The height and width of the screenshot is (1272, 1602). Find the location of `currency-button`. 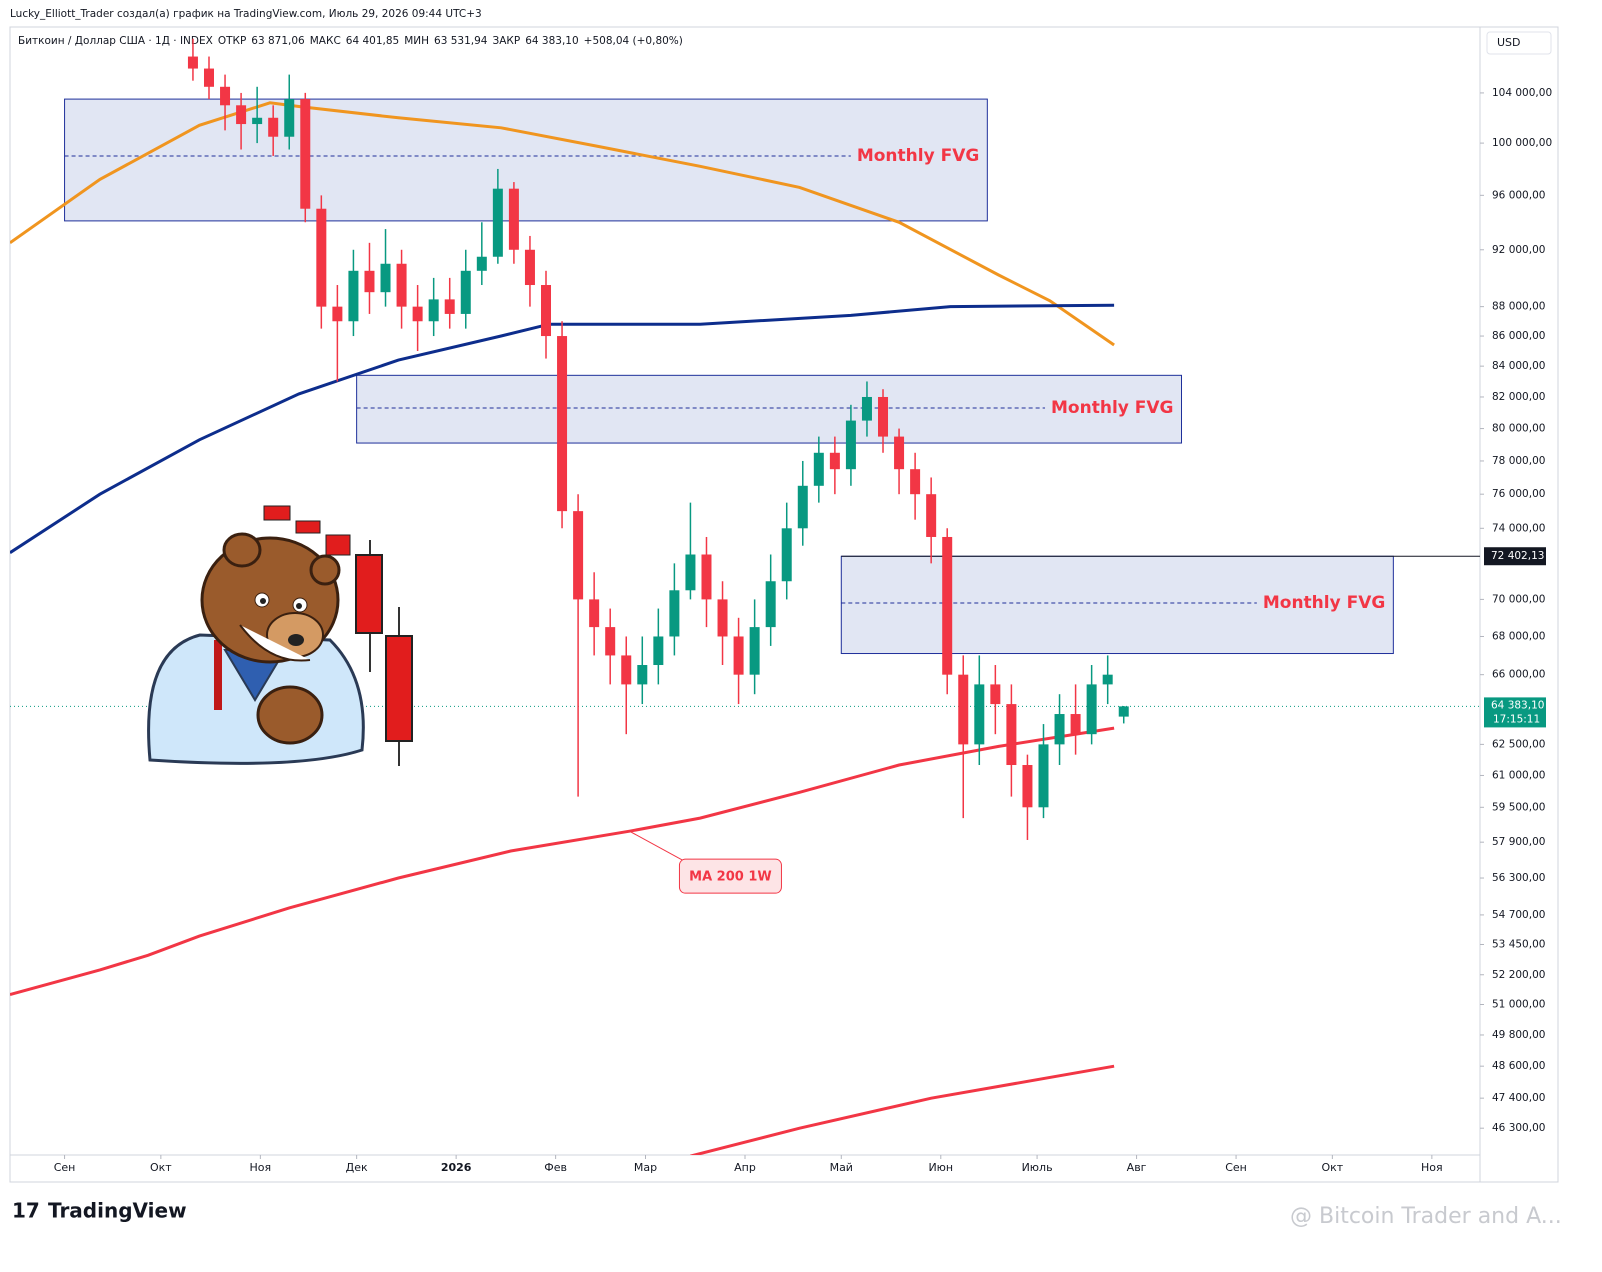

currency-button is located at coordinates (1519, 43).